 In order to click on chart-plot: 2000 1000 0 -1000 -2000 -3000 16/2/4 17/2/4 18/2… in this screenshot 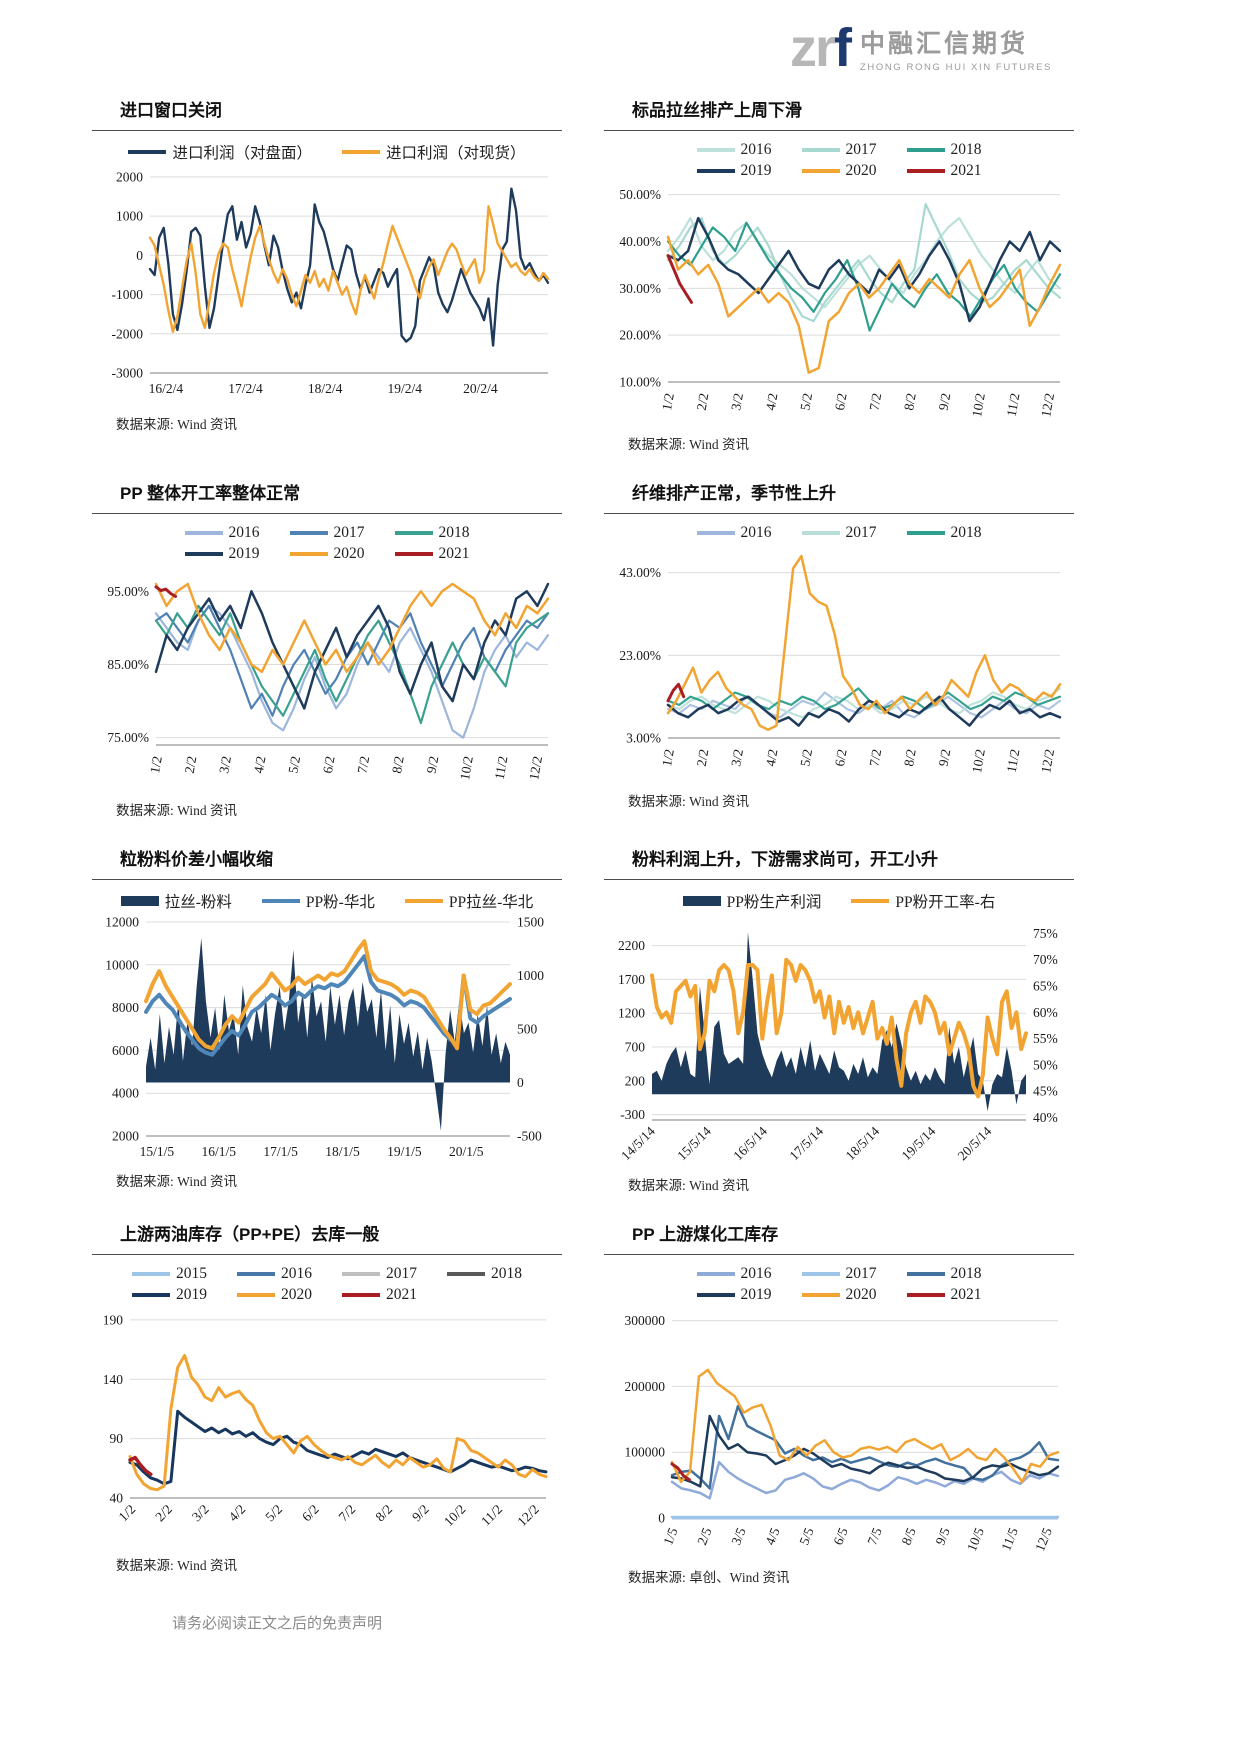, I will do `click(331, 282)`.